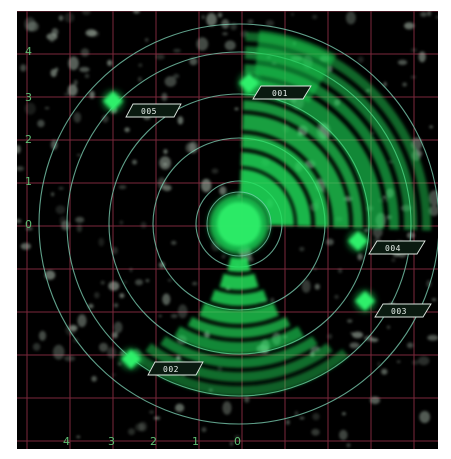  What do you see at coordinates (358, 241) in the screenshot?
I see `target-004-marker` at bounding box center [358, 241].